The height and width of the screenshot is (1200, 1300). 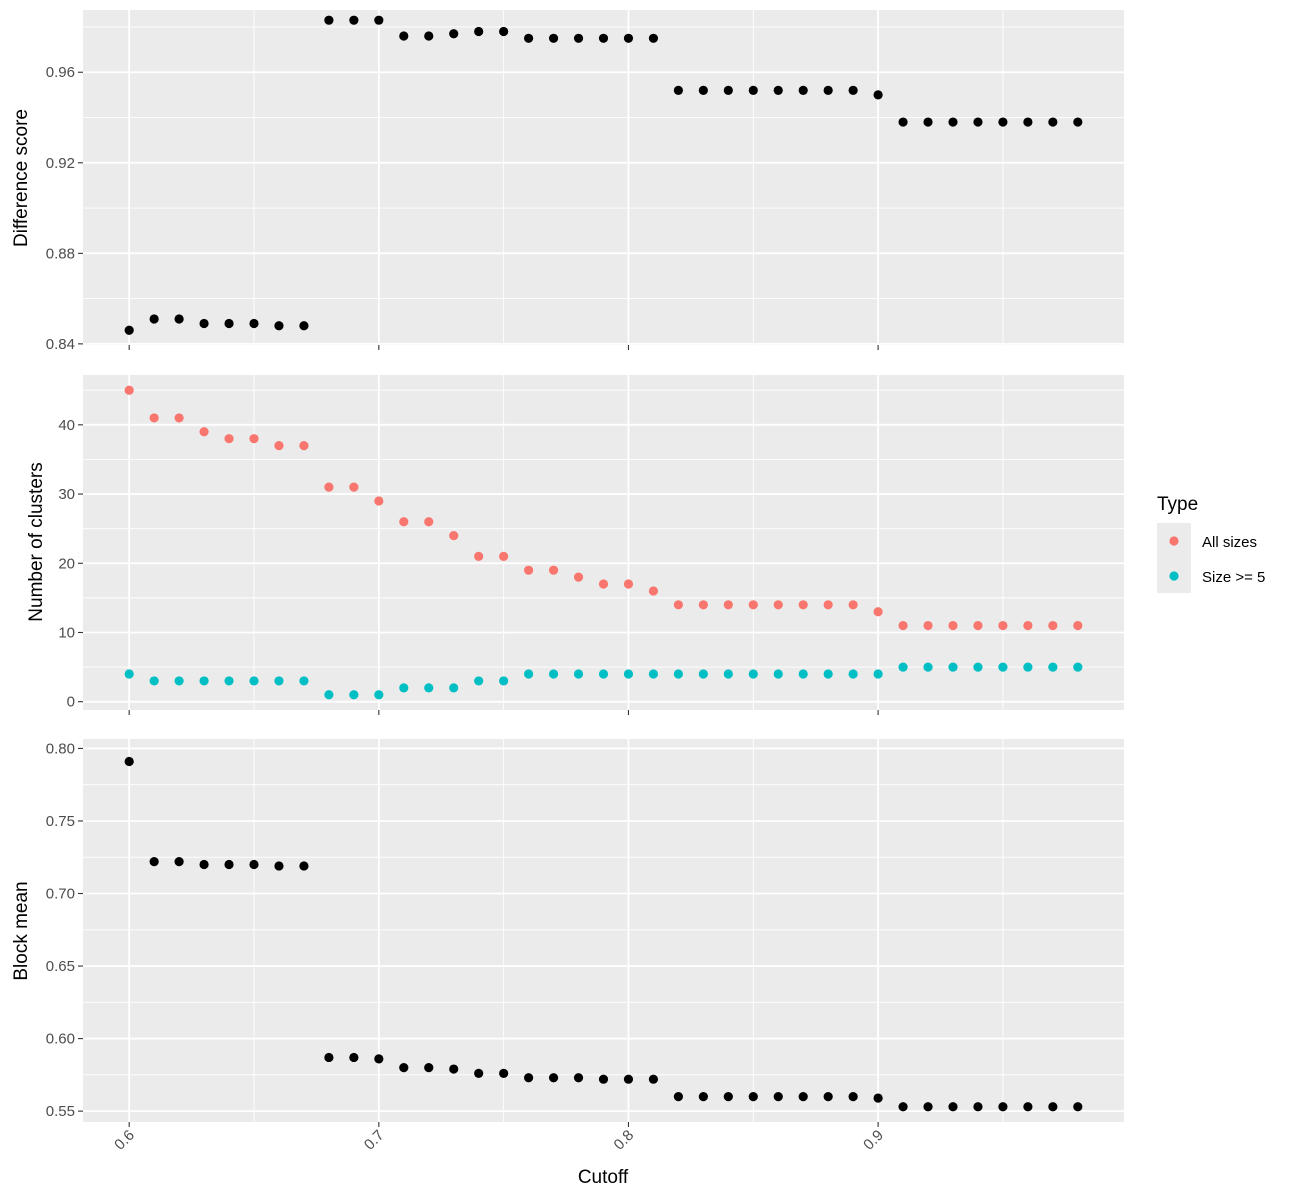 I want to click on y-tick-label: 20, so click(x=66, y=563).